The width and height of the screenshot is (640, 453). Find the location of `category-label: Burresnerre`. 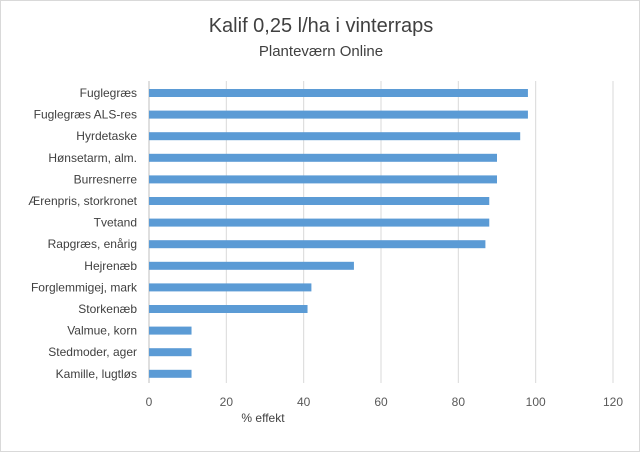

category-label: Burresnerre is located at coordinates (106, 179).